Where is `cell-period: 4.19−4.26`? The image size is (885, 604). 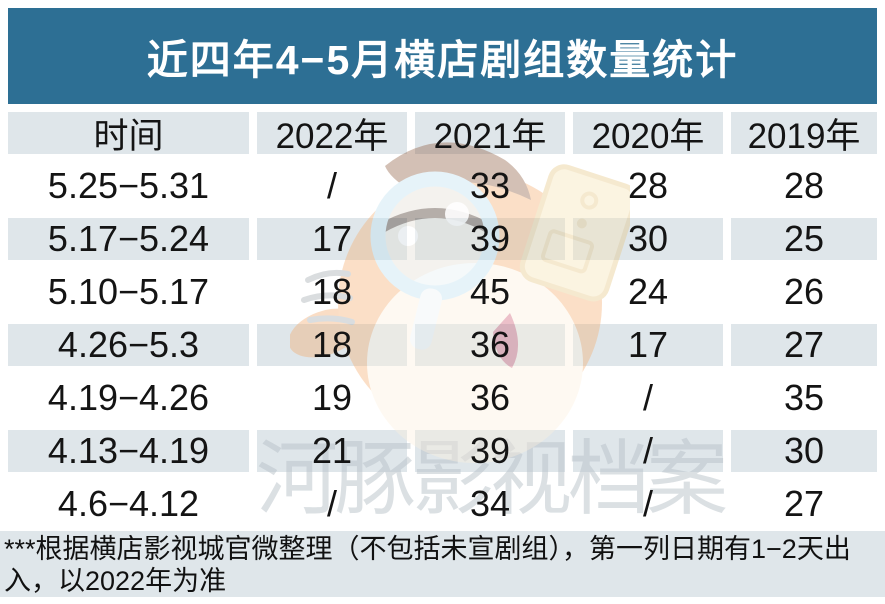
cell-period: 4.19−4.26 is located at coordinates (128, 397).